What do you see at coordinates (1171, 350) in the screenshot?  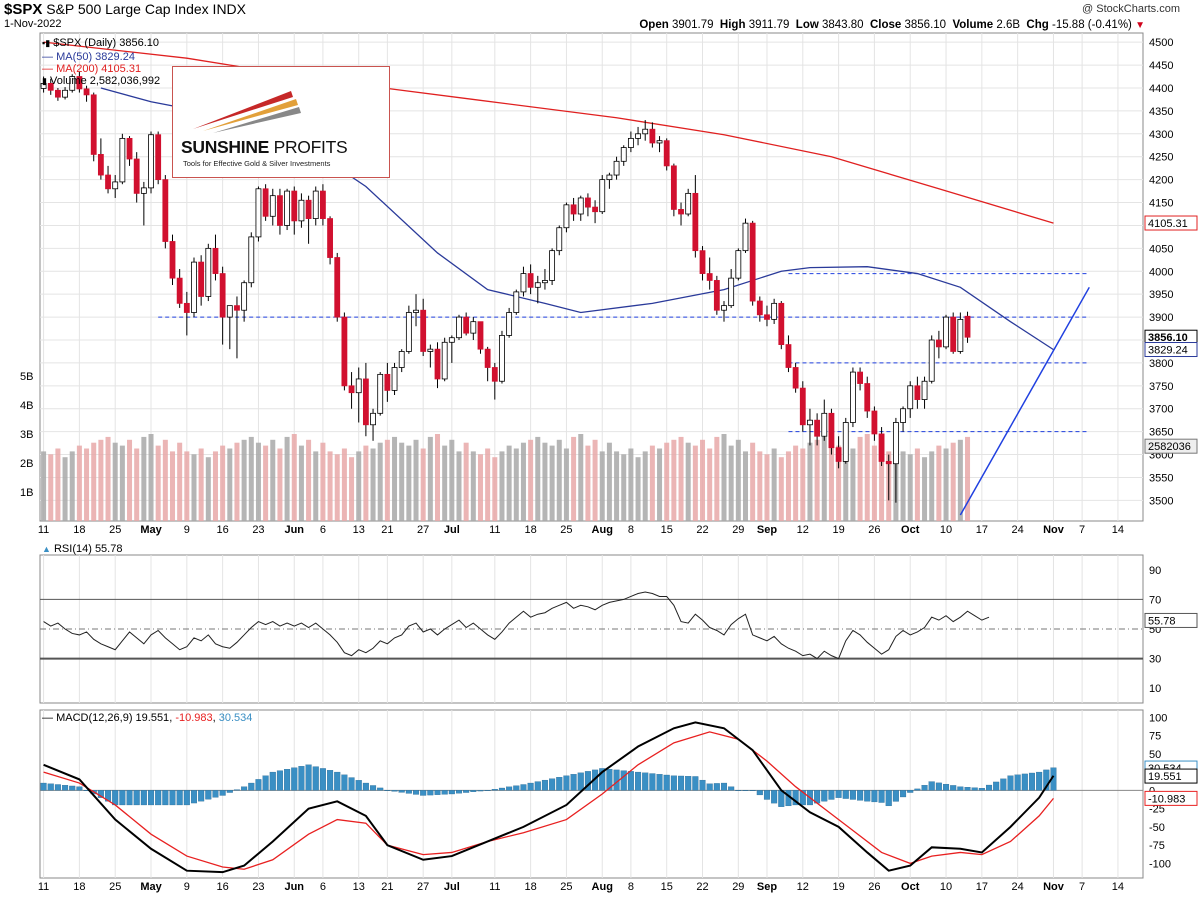 I see `ma50-tag-box` at bounding box center [1171, 350].